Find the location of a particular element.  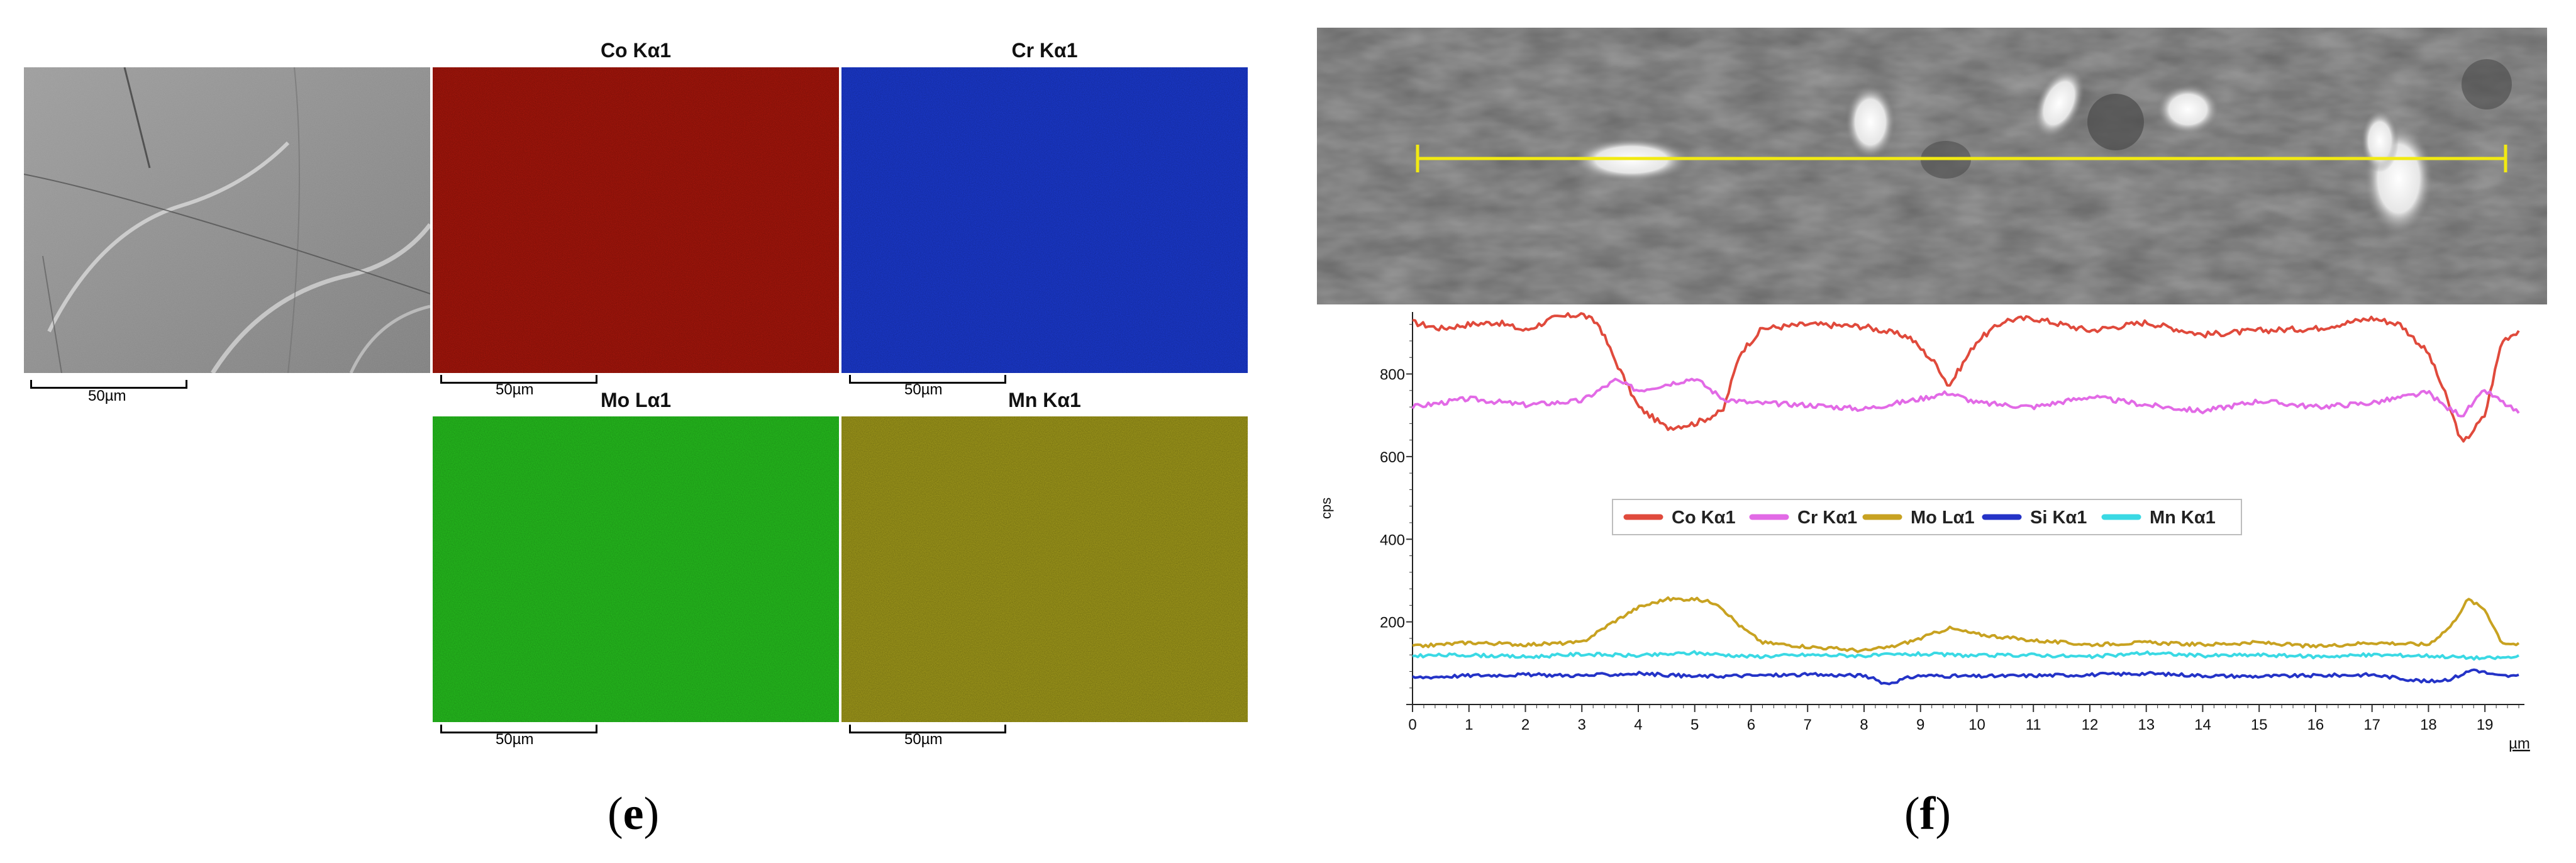

map-title-mo: Mo Lα1 is located at coordinates (636, 400).